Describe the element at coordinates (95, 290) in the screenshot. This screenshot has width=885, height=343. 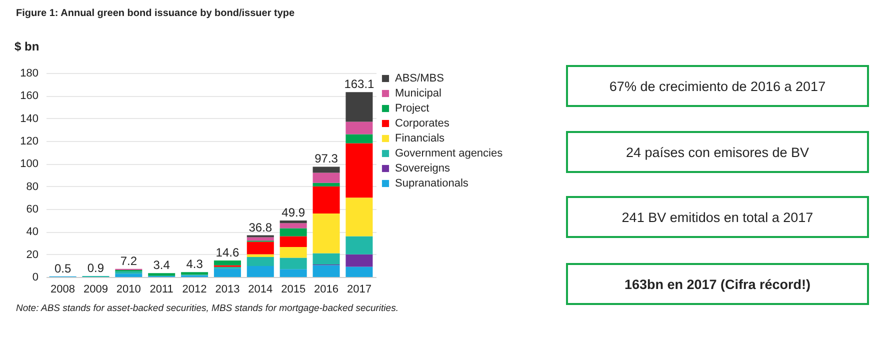
I see `x-tick-label: 2009` at that location.